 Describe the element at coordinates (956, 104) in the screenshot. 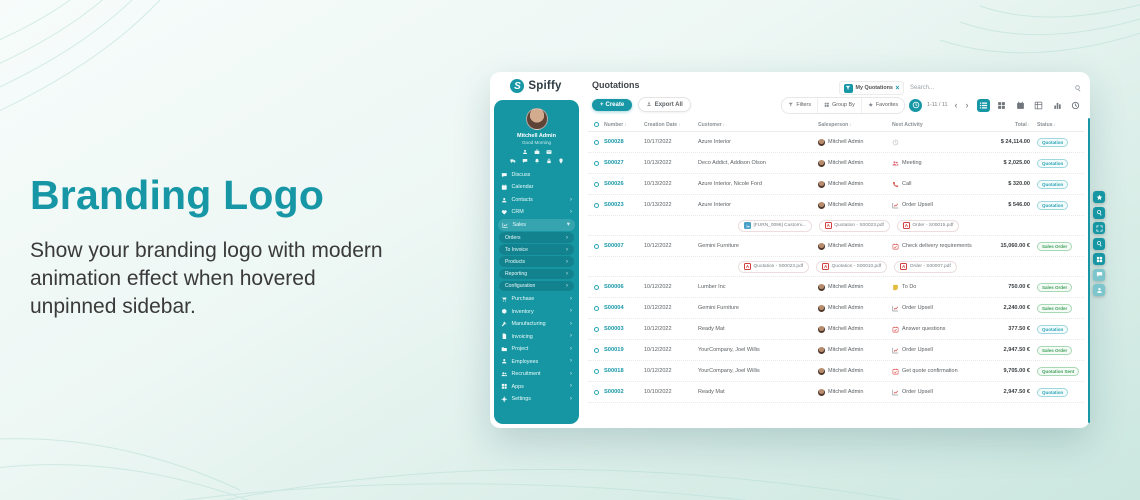

I see `pager-prev-icon: ‹` at that location.